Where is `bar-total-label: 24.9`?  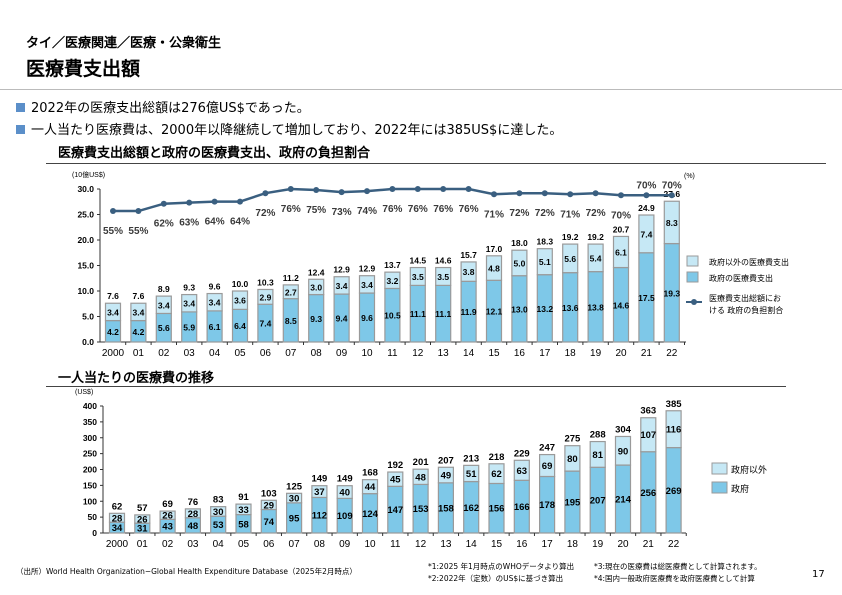
bar-total-label: 24.9 is located at coordinates (646, 208).